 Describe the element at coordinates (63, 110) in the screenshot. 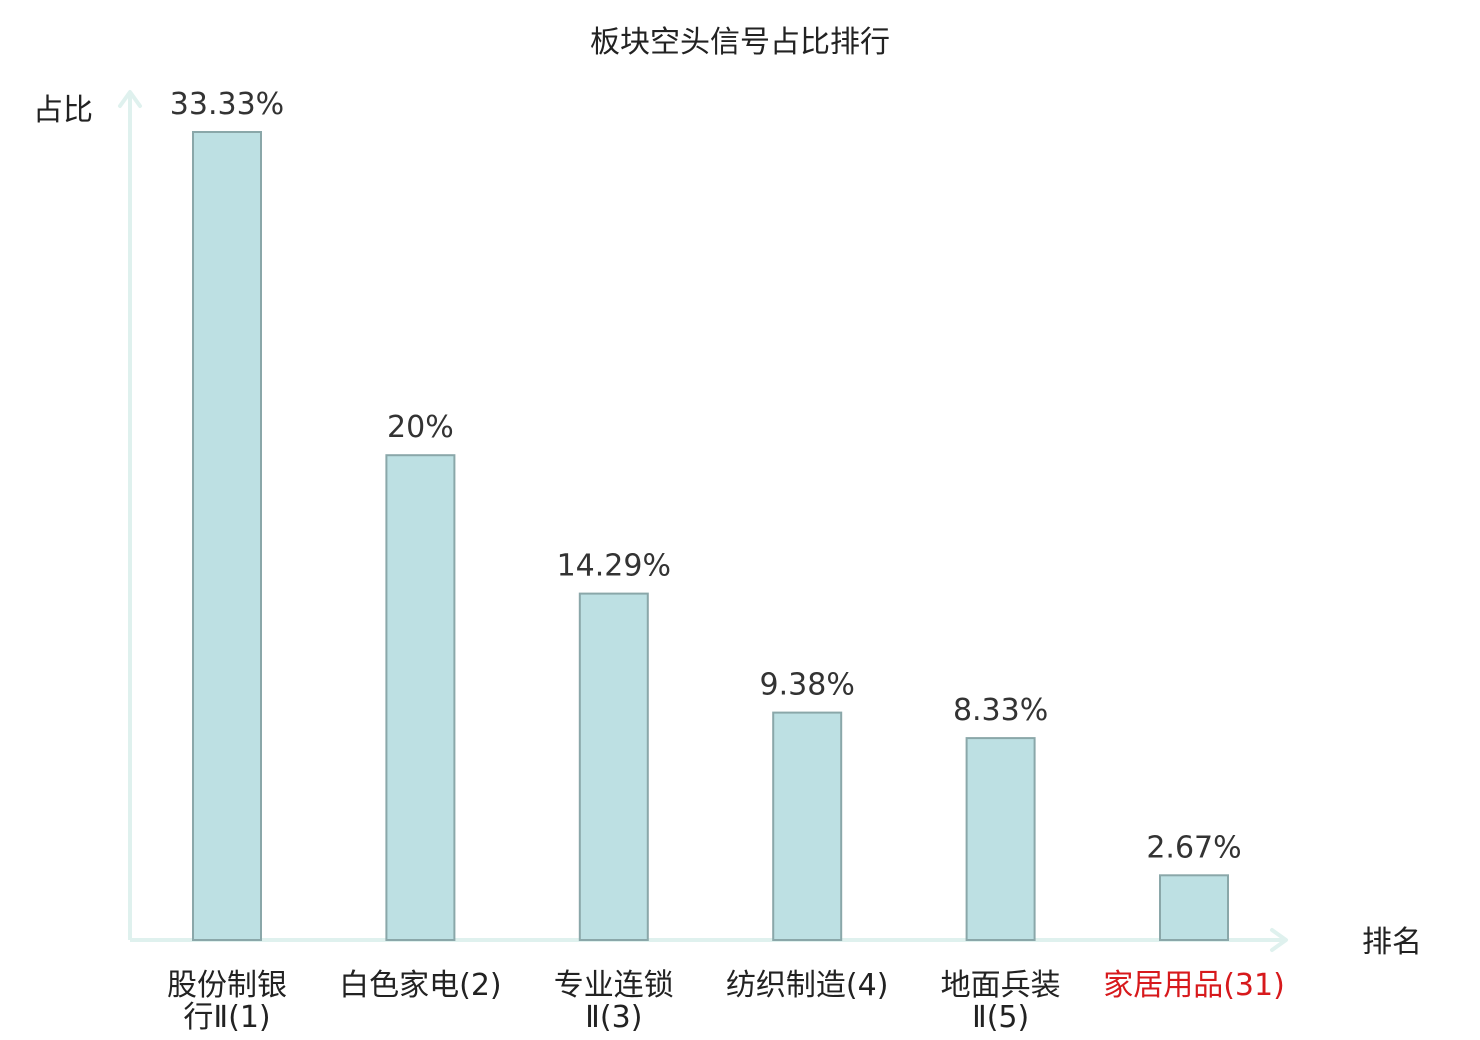

I see `y-axis-label: 占比` at that location.